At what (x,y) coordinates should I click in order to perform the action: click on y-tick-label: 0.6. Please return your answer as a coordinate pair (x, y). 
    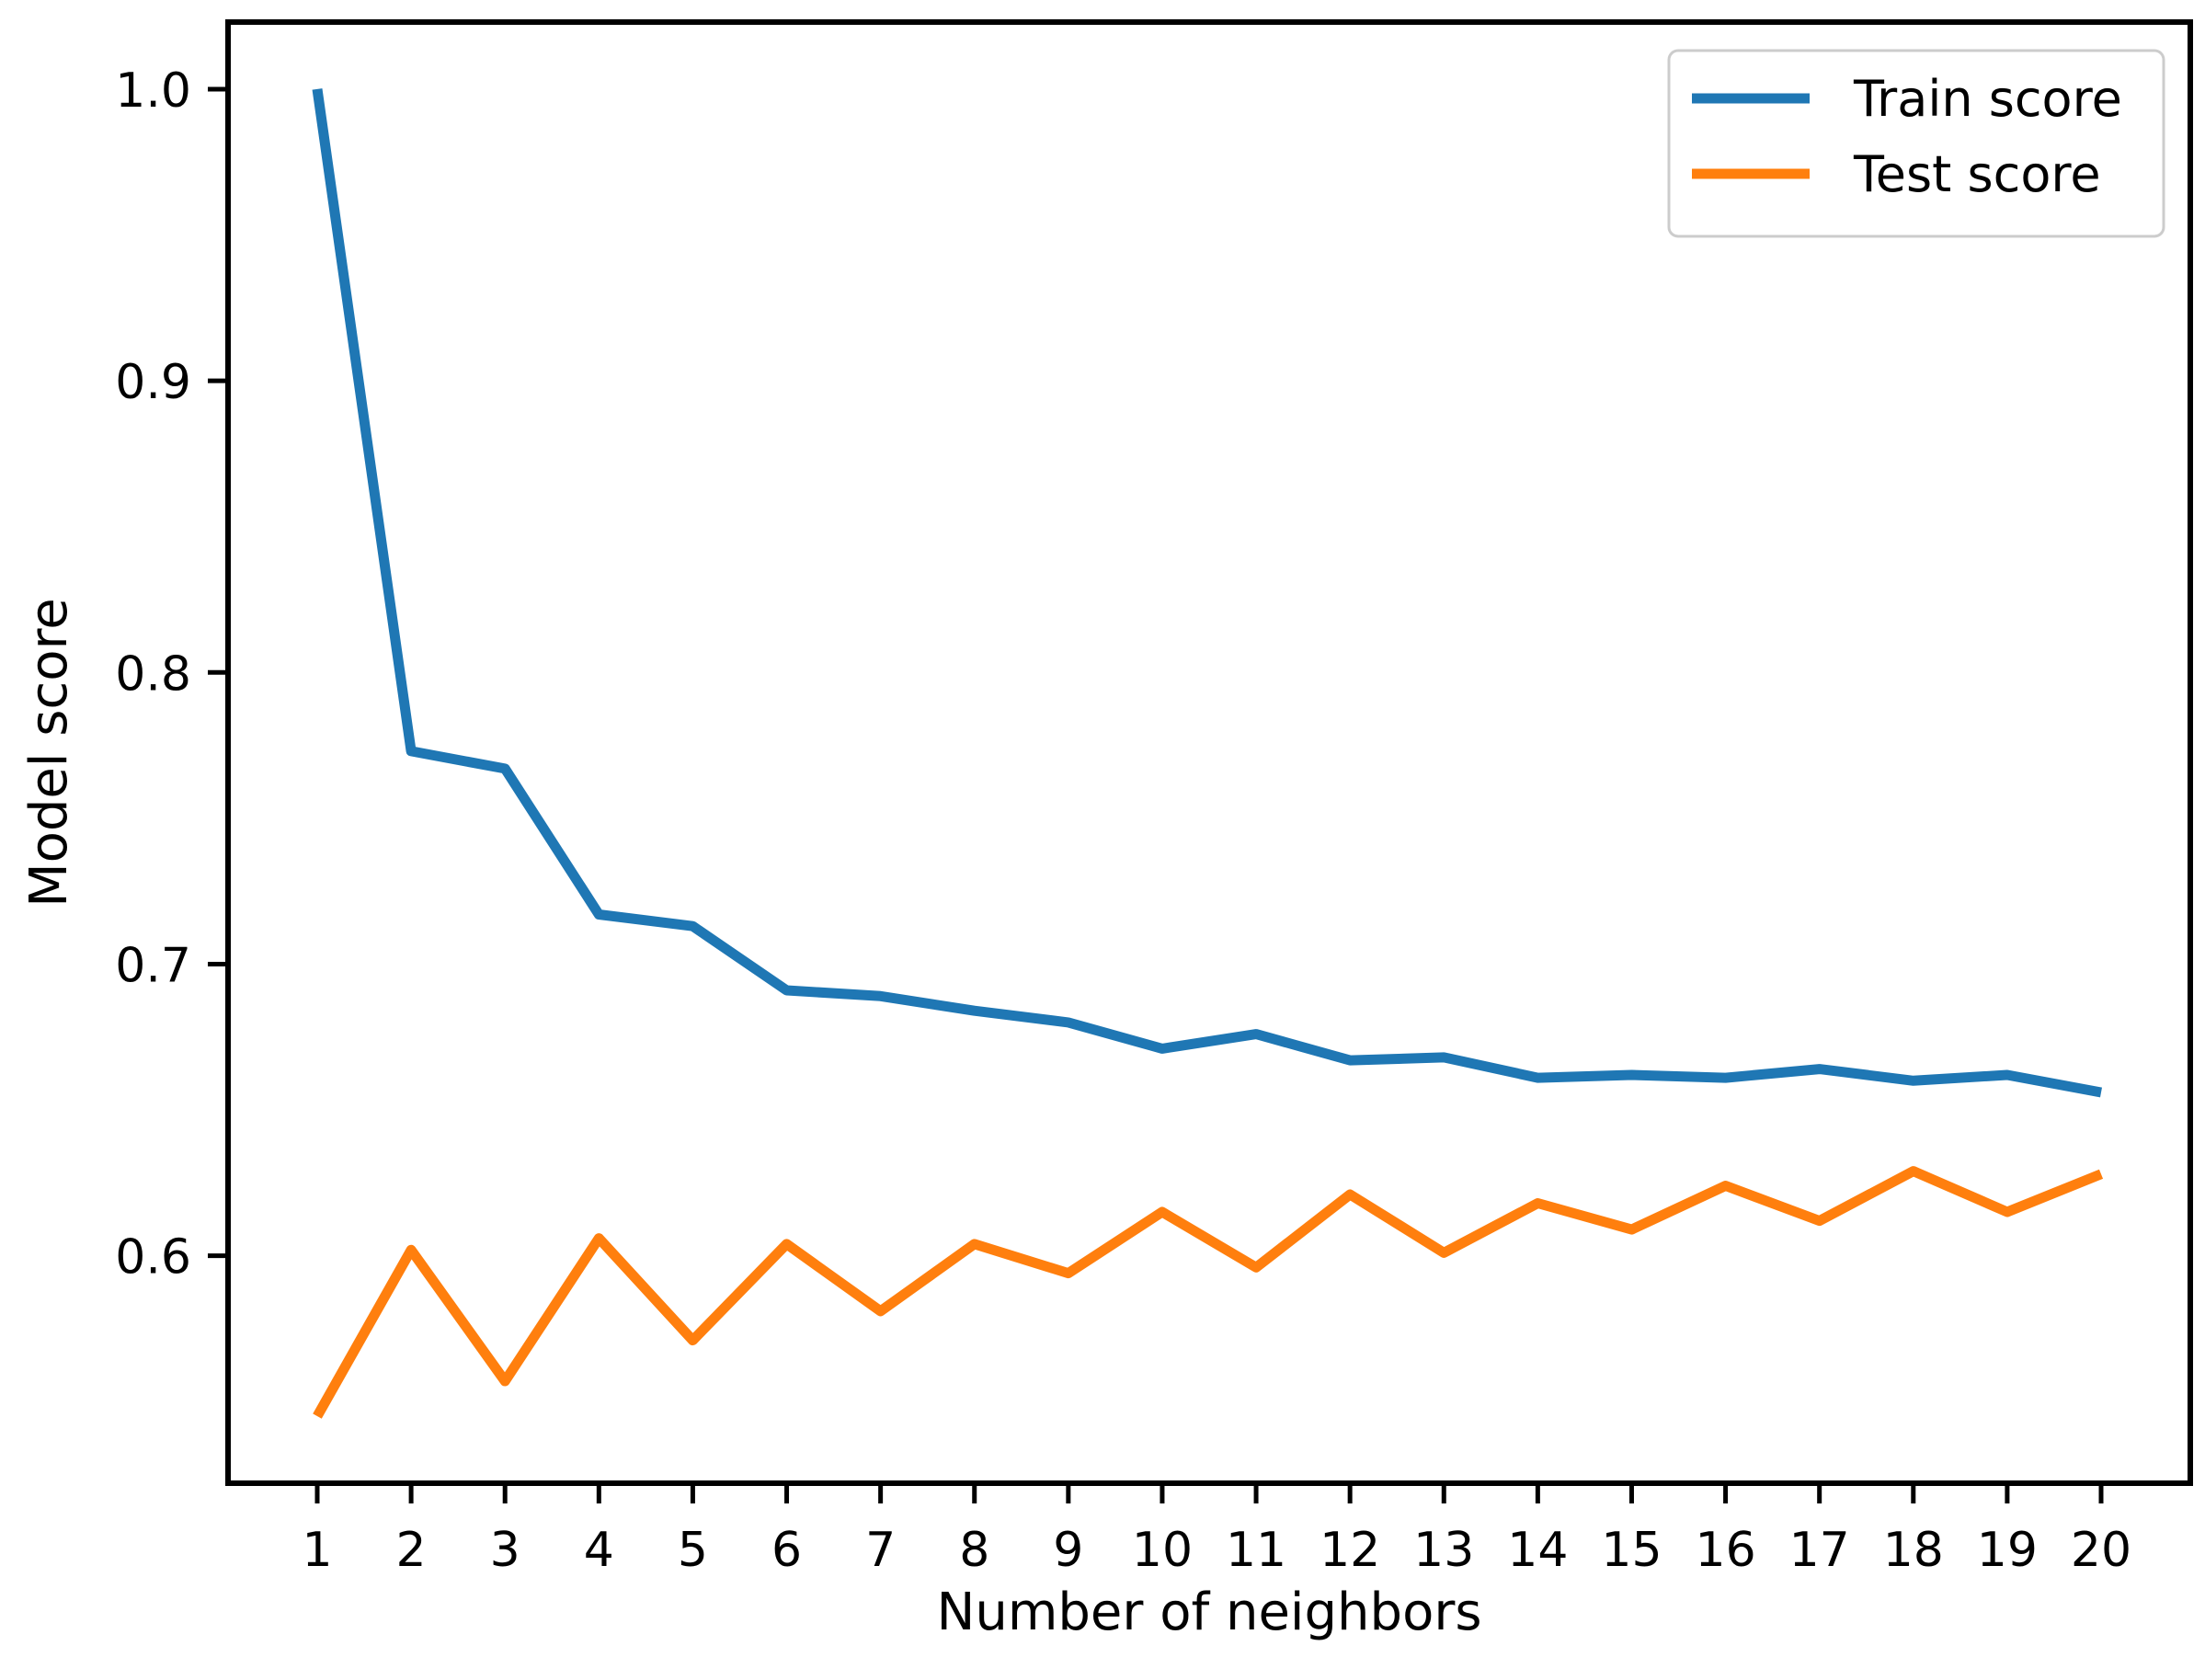
    Looking at the image, I should click on (153, 1258).